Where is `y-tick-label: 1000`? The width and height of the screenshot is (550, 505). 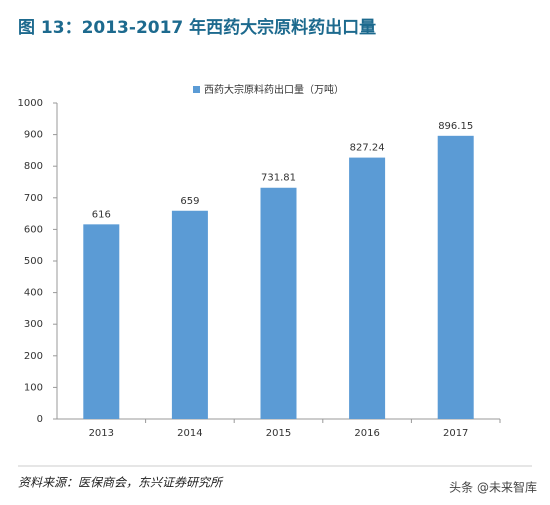 y-tick-label: 1000 is located at coordinates (30, 103).